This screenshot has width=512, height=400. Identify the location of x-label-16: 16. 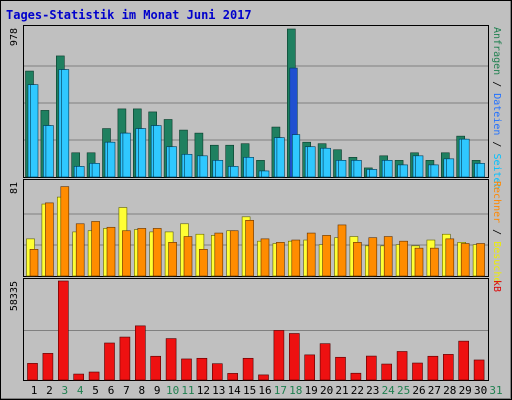
(264, 390).